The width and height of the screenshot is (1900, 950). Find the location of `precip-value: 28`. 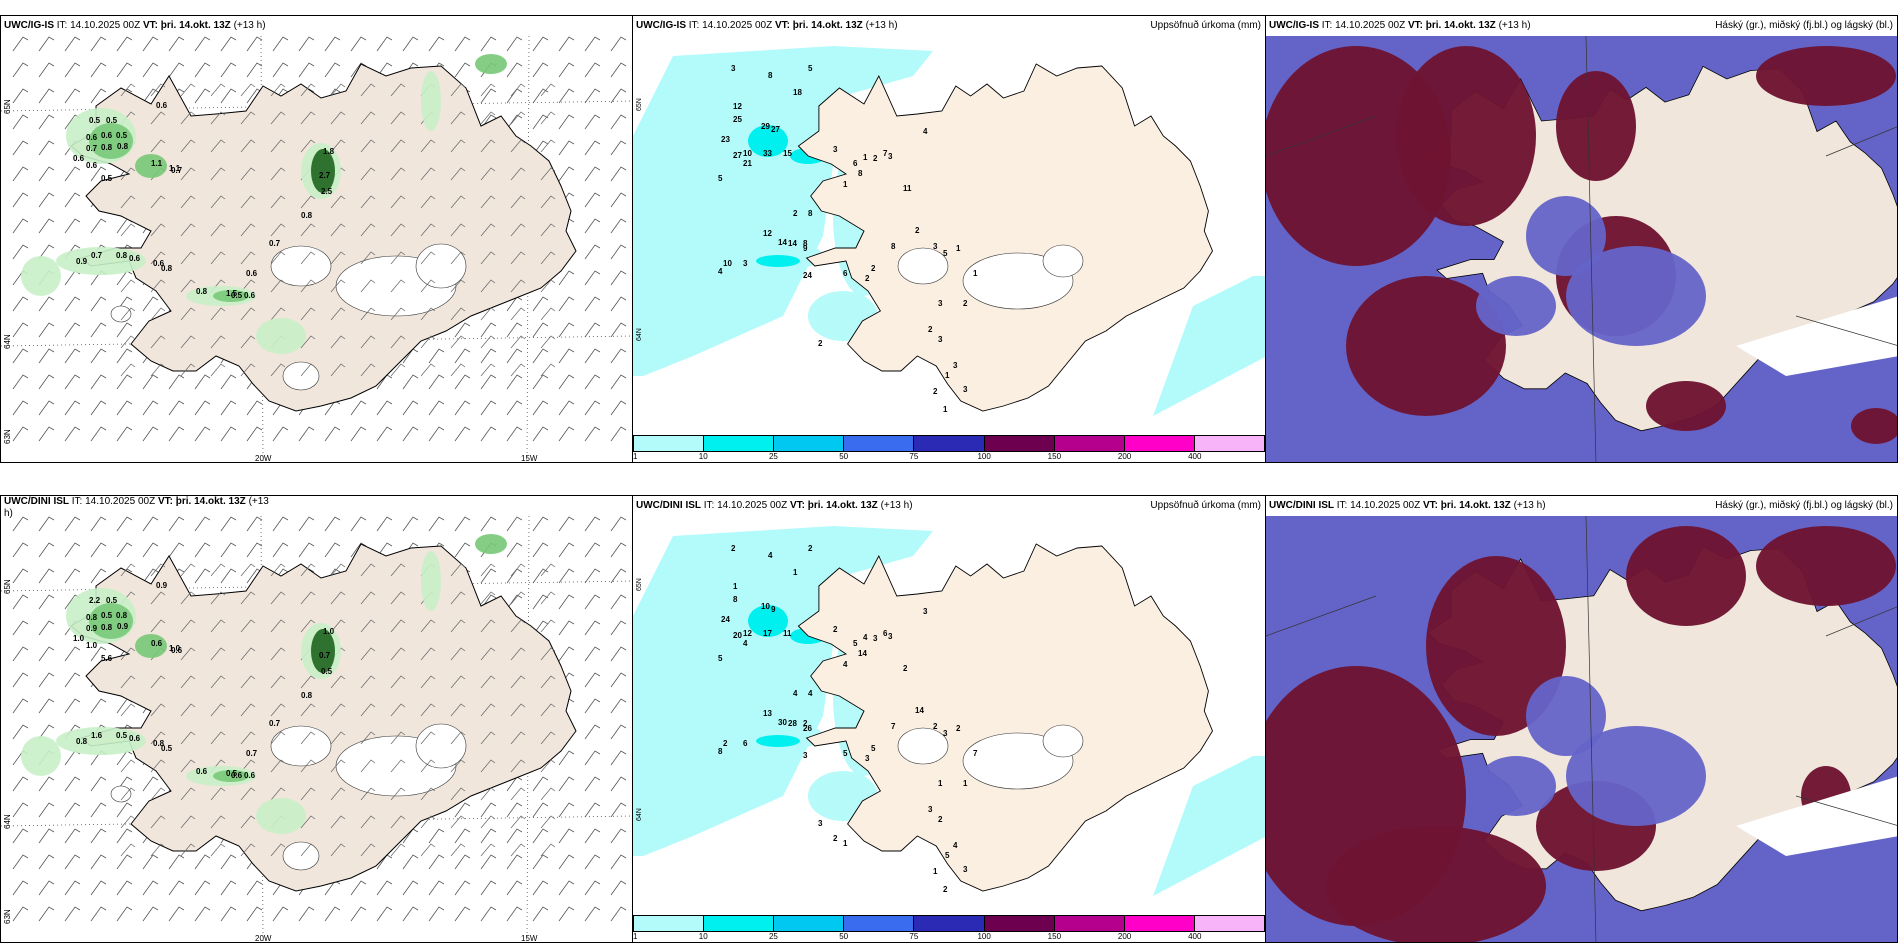

precip-value: 28 is located at coordinates (792, 723).